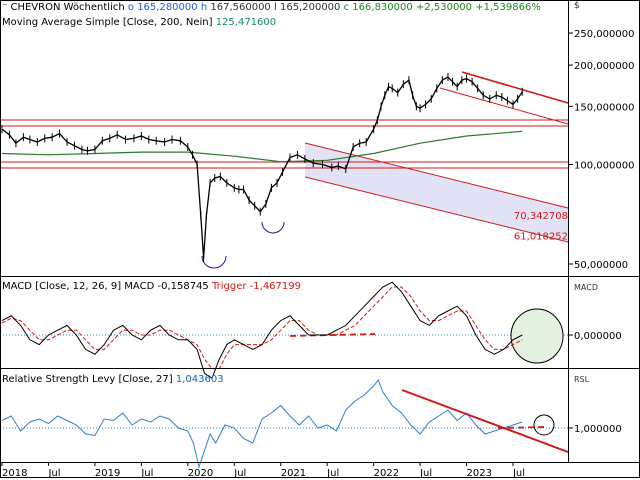 Image resolution: width=640 pixels, height=480 pixels. I want to click on low-value: 165,200000, so click(310, 7).